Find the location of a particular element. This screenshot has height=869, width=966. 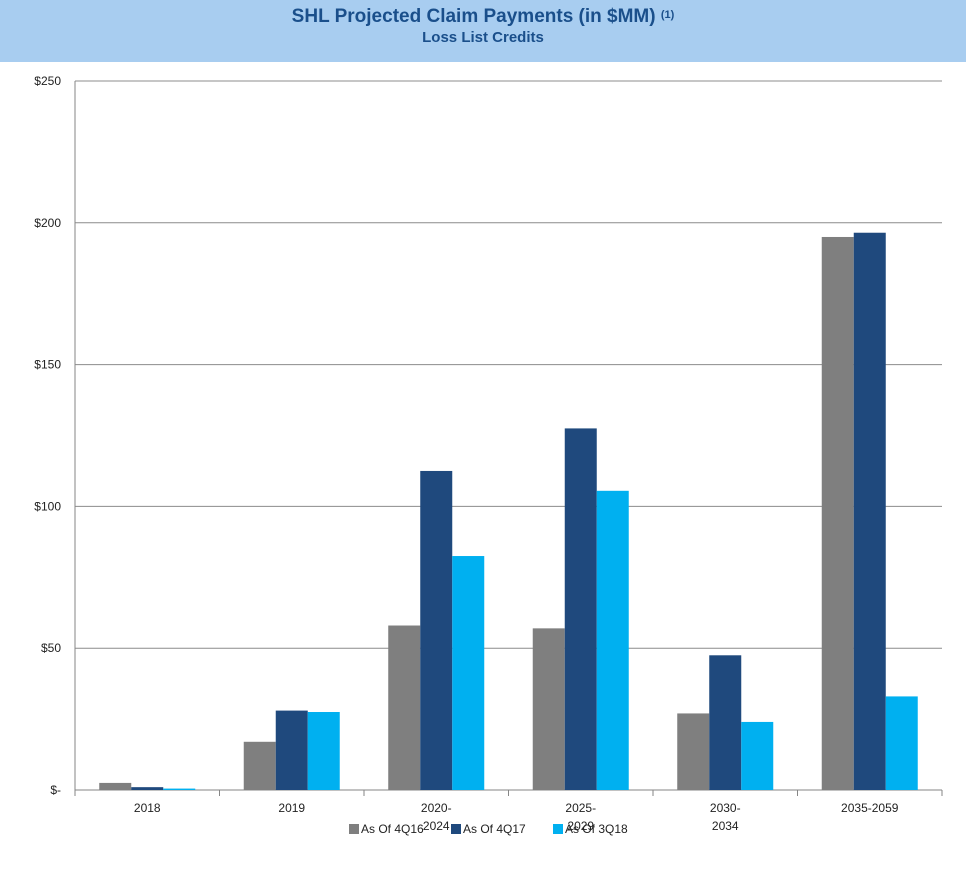

chart-title-text: SHL Projected Claim Payments (in $MM) is located at coordinates (473, 16).